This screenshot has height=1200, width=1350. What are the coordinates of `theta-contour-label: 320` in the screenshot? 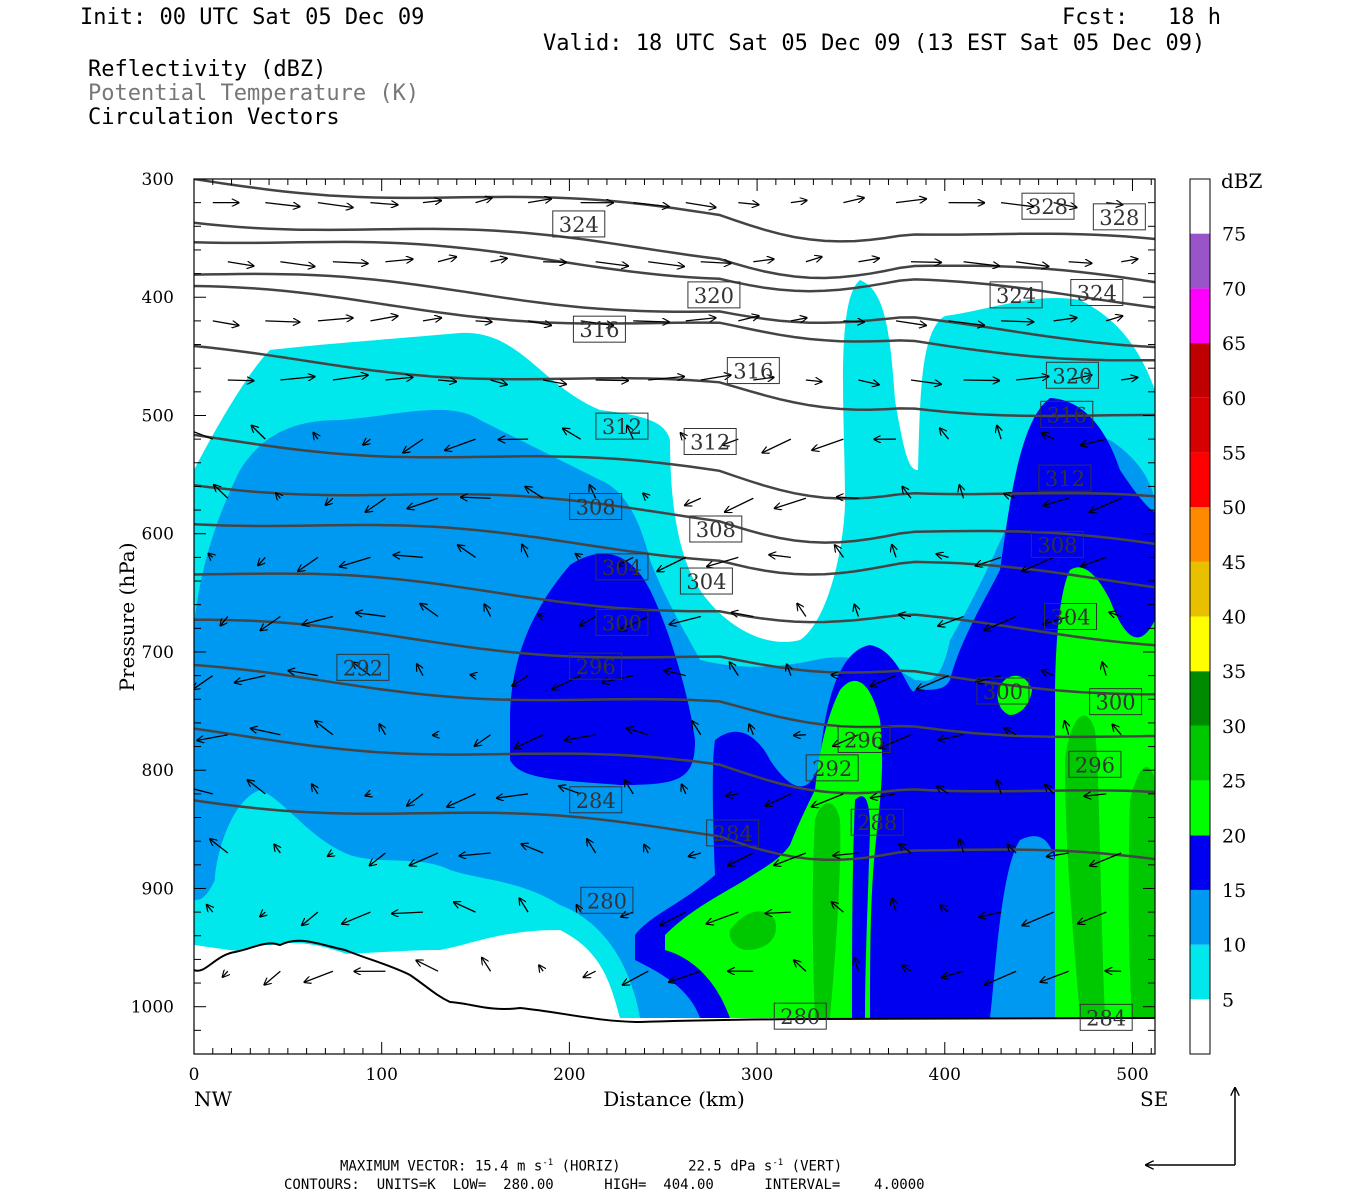 It's located at (1072, 375).